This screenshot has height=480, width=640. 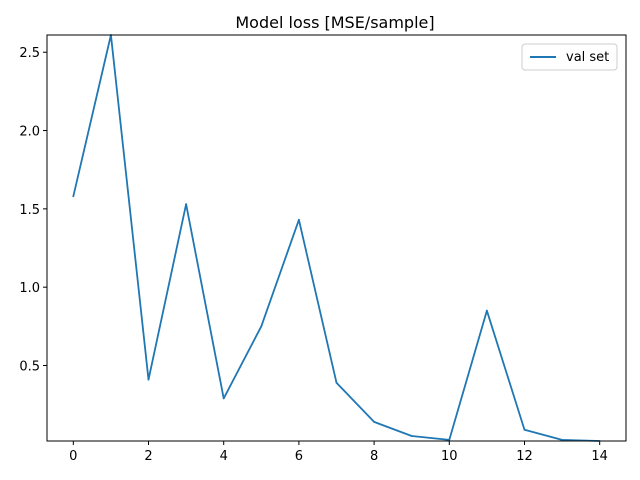 I want to click on y-tick-label: 2.0, so click(x=29, y=132).